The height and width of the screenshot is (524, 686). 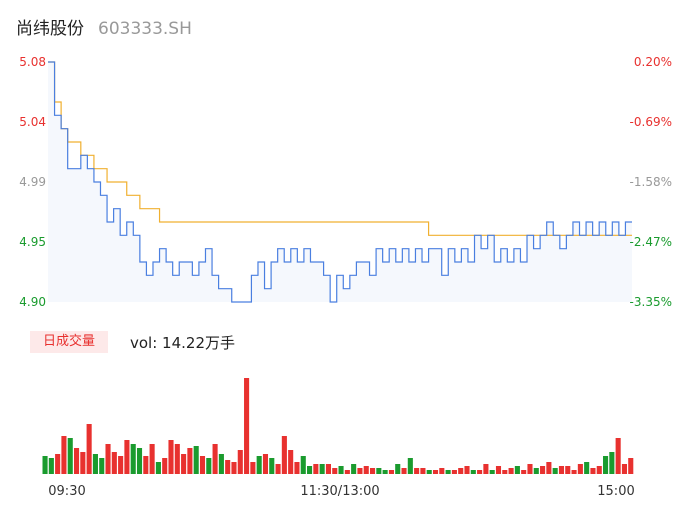 What do you see at coordinates (69, 342) in the screenshot?
I see `volume-badge: 日成交量` at bounding box center [69, 342].